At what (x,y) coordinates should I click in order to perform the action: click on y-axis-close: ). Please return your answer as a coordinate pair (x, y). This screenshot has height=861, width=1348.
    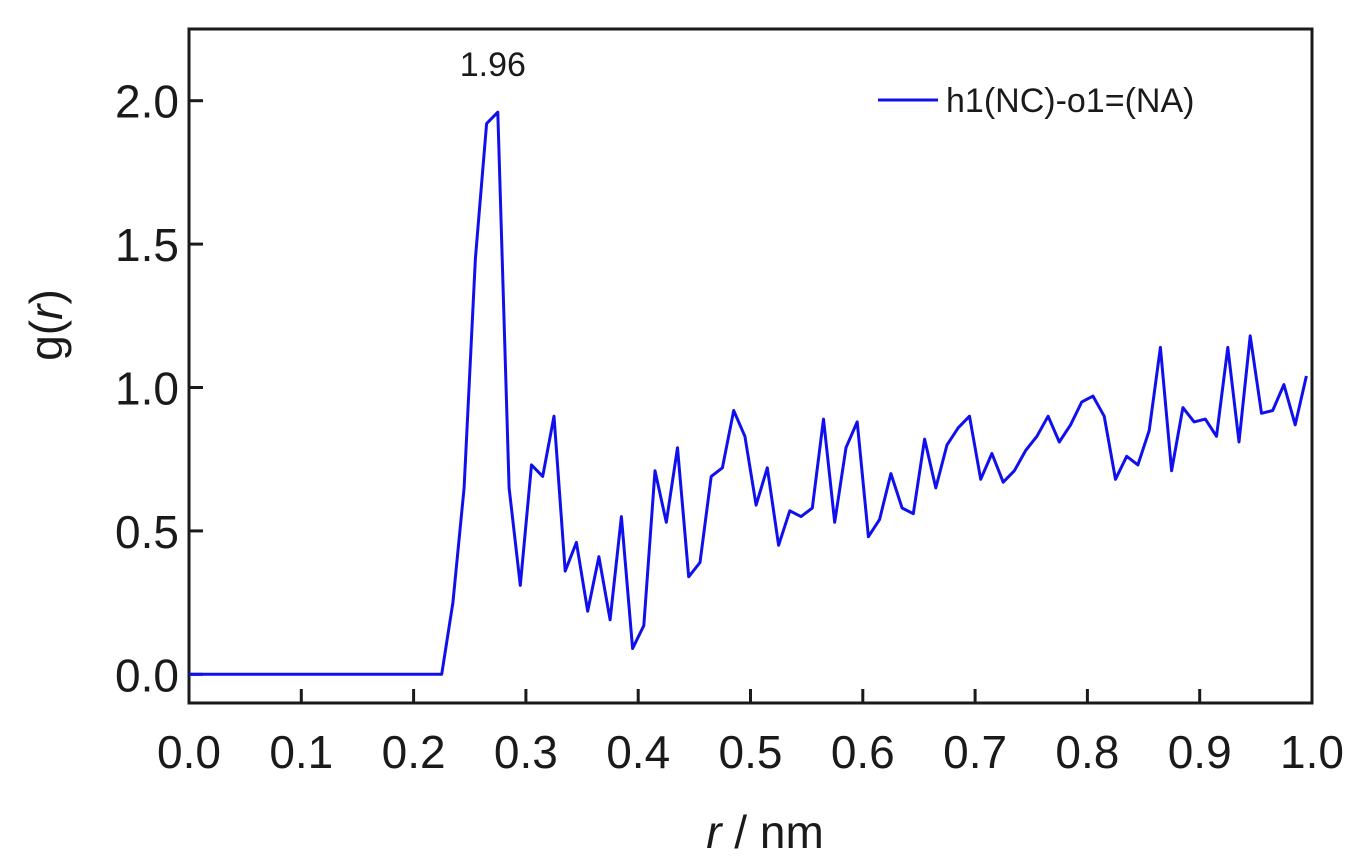
    Looking at the image, I should click on (46, 296).